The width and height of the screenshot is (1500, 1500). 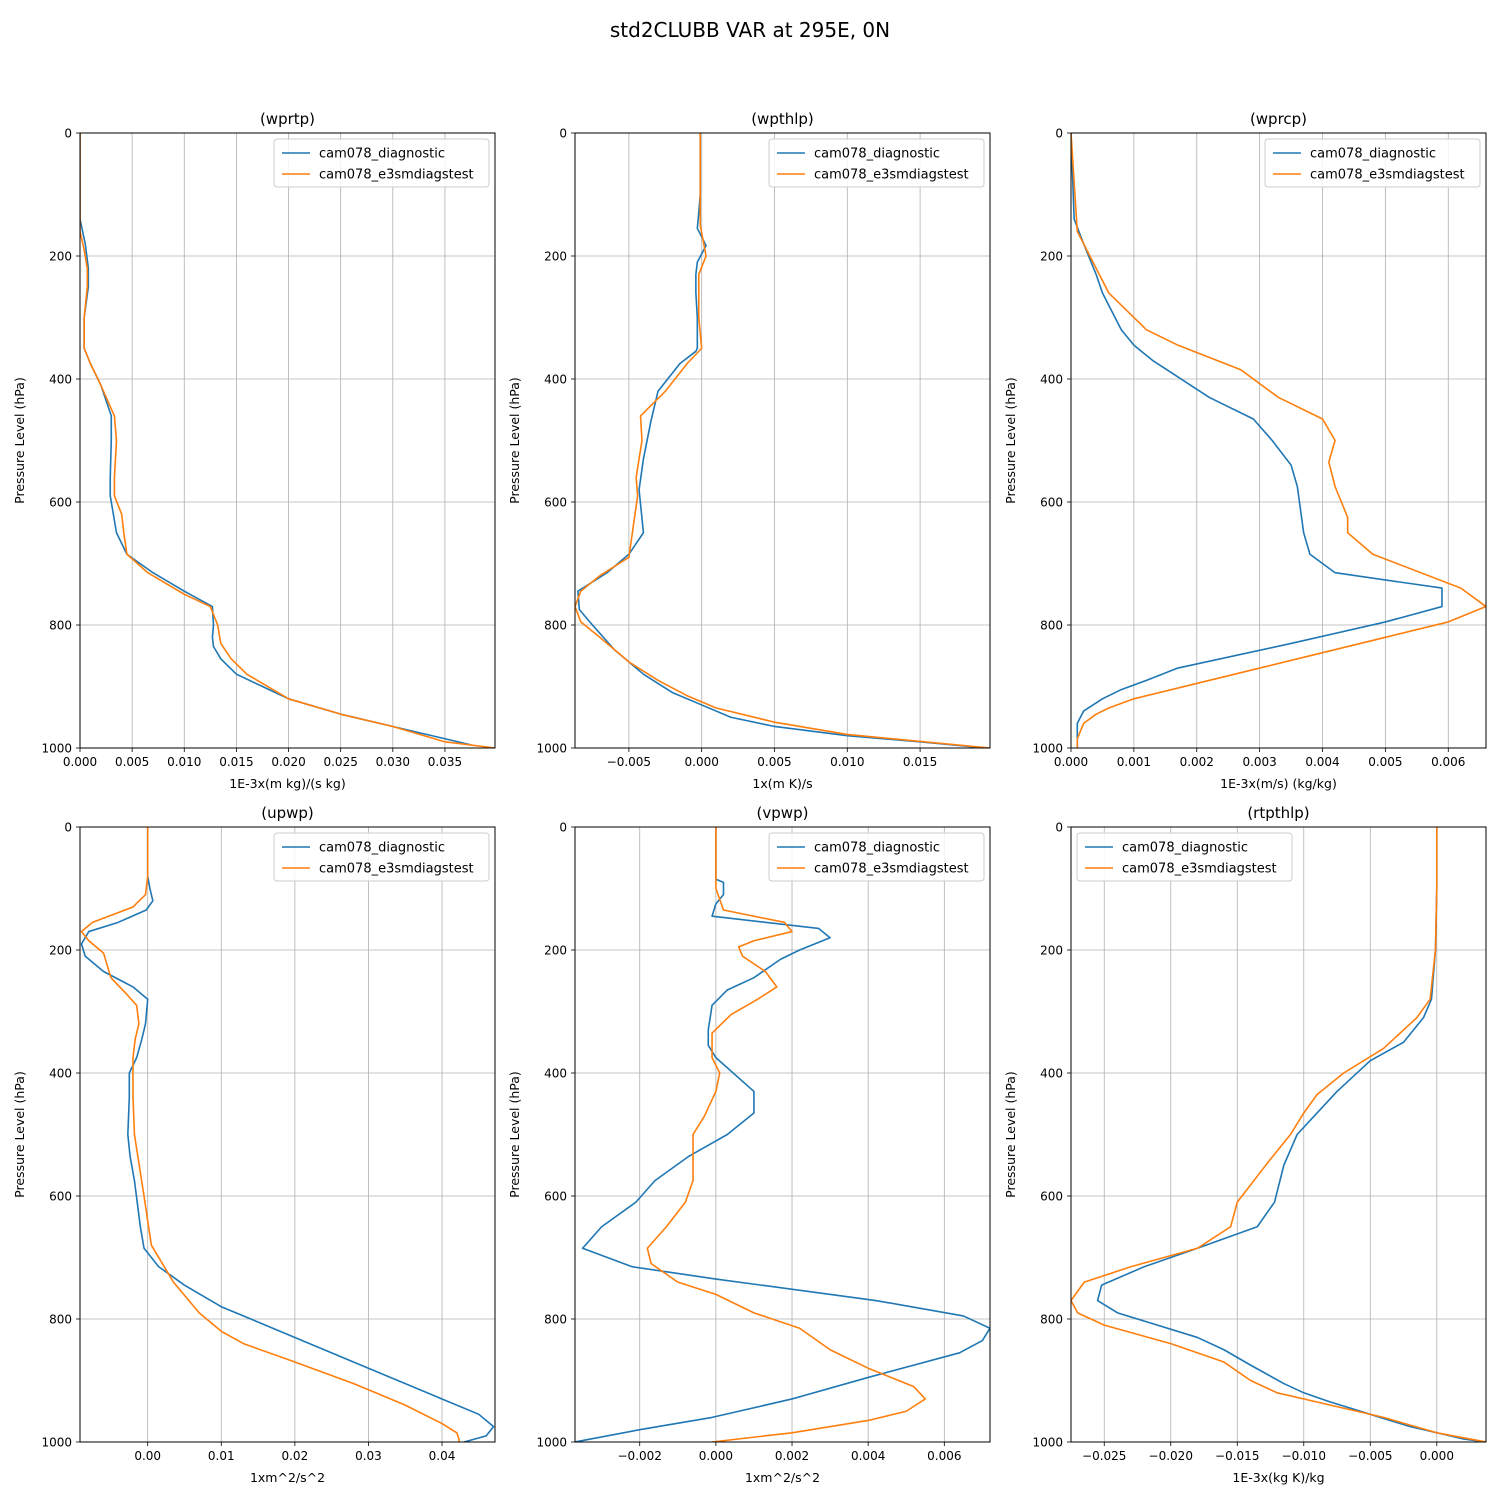 What do you see at coordinates (294, 1456) in the screenshot?
I see `x-tick-label: 0.02` at bounding box center [294, 1456].